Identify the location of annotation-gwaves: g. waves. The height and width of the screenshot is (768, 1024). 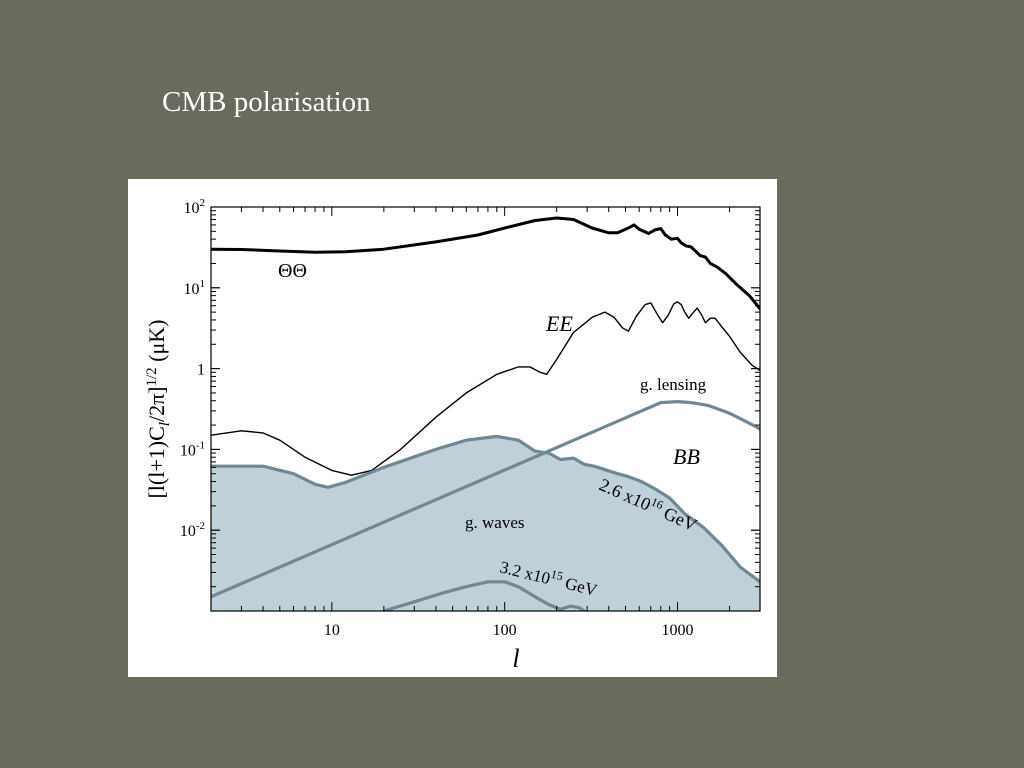
(494, 522).